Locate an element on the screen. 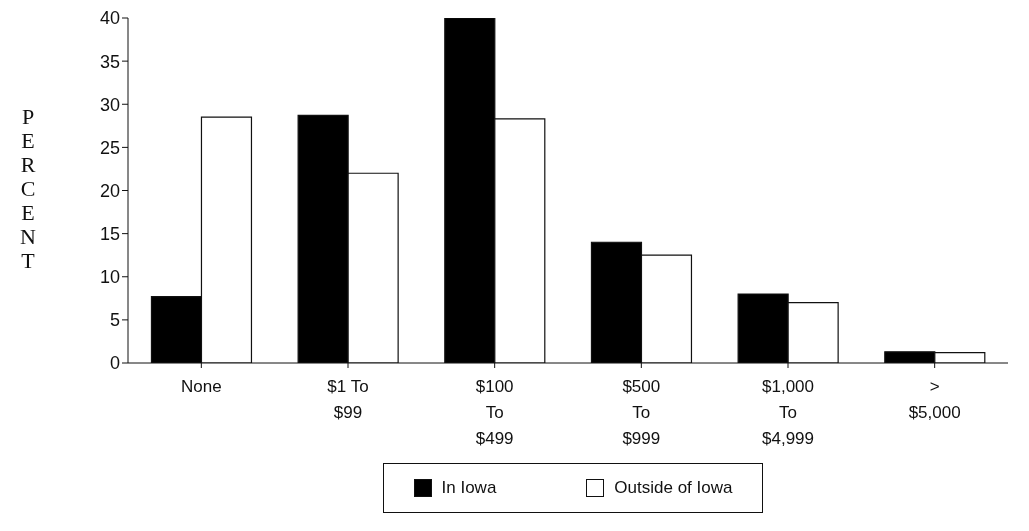 This screenshot has width=1029, height=531. y-tick-label: 20 is located at coordinates (109, 190).